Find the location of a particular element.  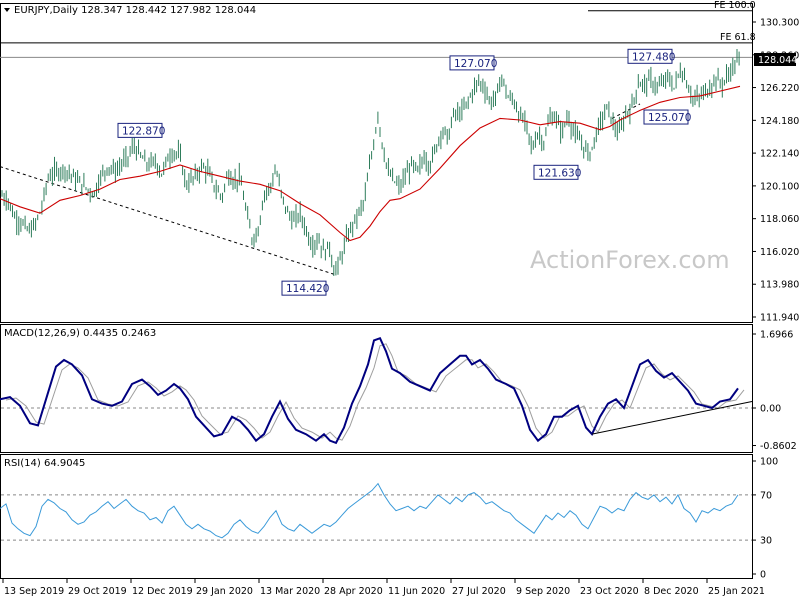

fe-level-label: FE 100.0 is located at coordinates (735, 5).